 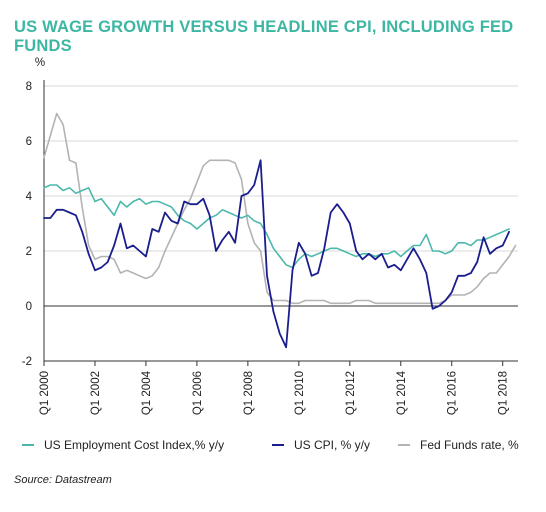 What do you see at coordinates (134, 445) in the screenshot?
I see `legend-label-eci: US Employment Cost Index,% y/y` at bounding box center [134, 445].